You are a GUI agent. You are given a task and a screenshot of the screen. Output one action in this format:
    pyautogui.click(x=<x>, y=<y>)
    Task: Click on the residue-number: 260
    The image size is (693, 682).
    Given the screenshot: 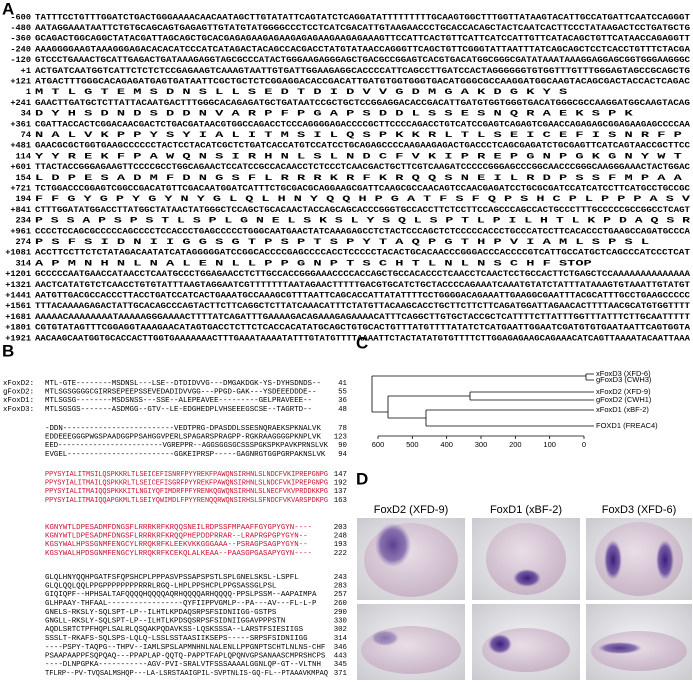 What is the action you would take?
    pyautogui.click(x=340, y=604)
    